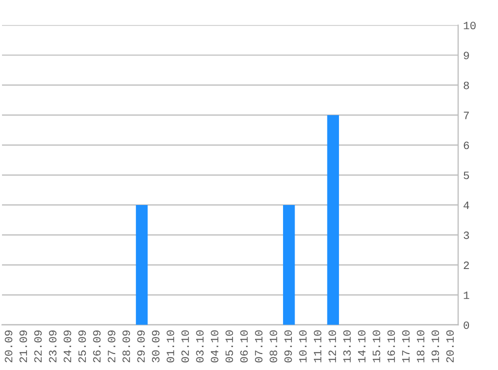 Image resolution: width=498 pixels, height=370 pixels. Describe the element at coordinates (68, 346) in the screenshot. I see `x-tick-label: 24.09` at that location.